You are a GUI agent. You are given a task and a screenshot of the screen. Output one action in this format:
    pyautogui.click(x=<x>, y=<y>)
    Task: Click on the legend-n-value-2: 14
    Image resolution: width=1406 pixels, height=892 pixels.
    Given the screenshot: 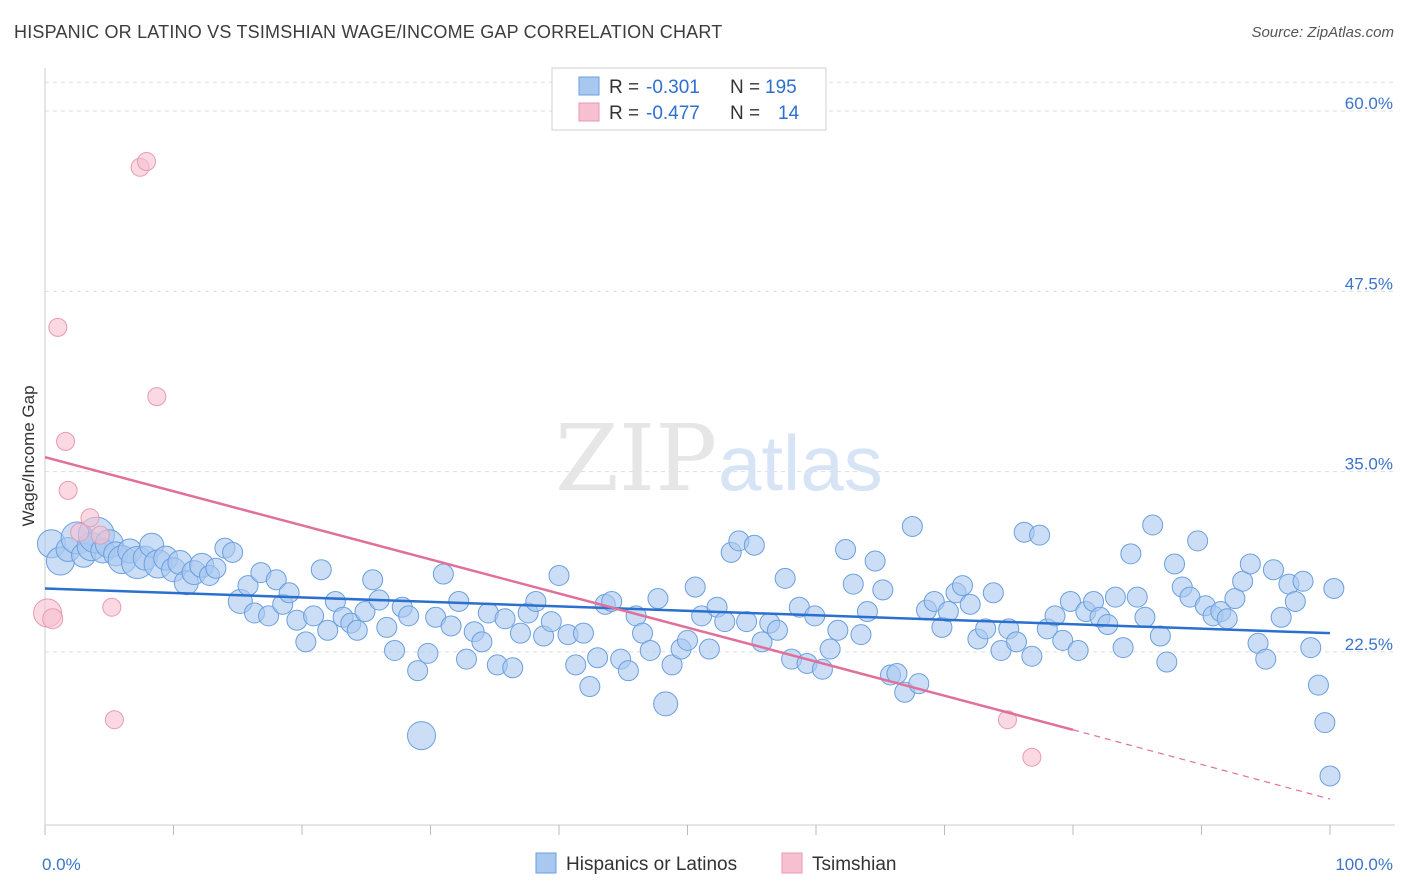 What is the action you would take?
    pyautogui.click(x=789, y=113)
    